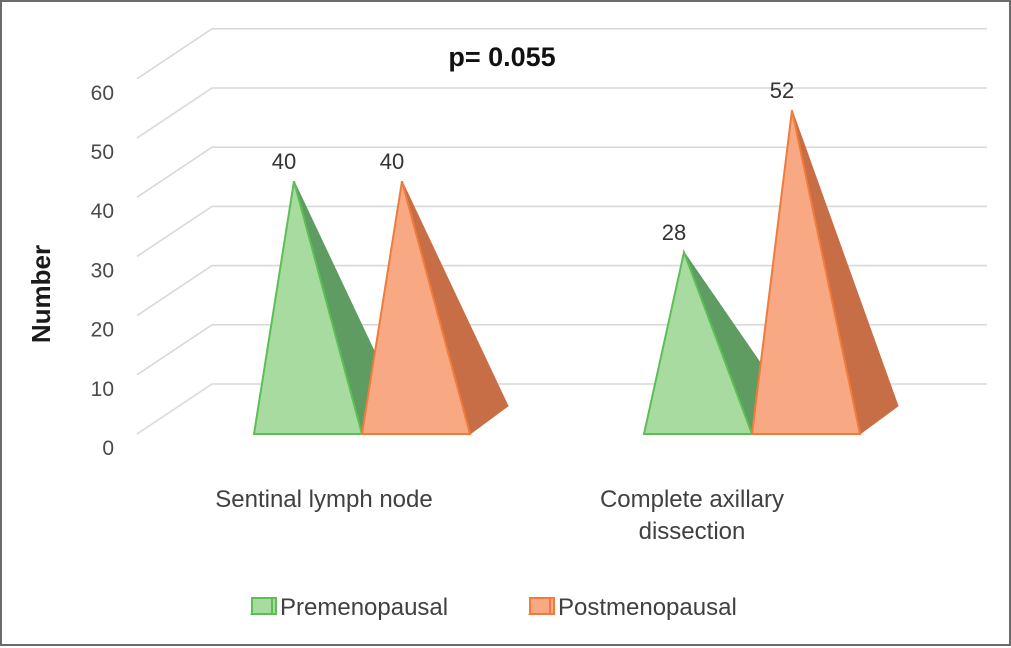  I want to click on y-tick-label: 50, so click(102, 152).